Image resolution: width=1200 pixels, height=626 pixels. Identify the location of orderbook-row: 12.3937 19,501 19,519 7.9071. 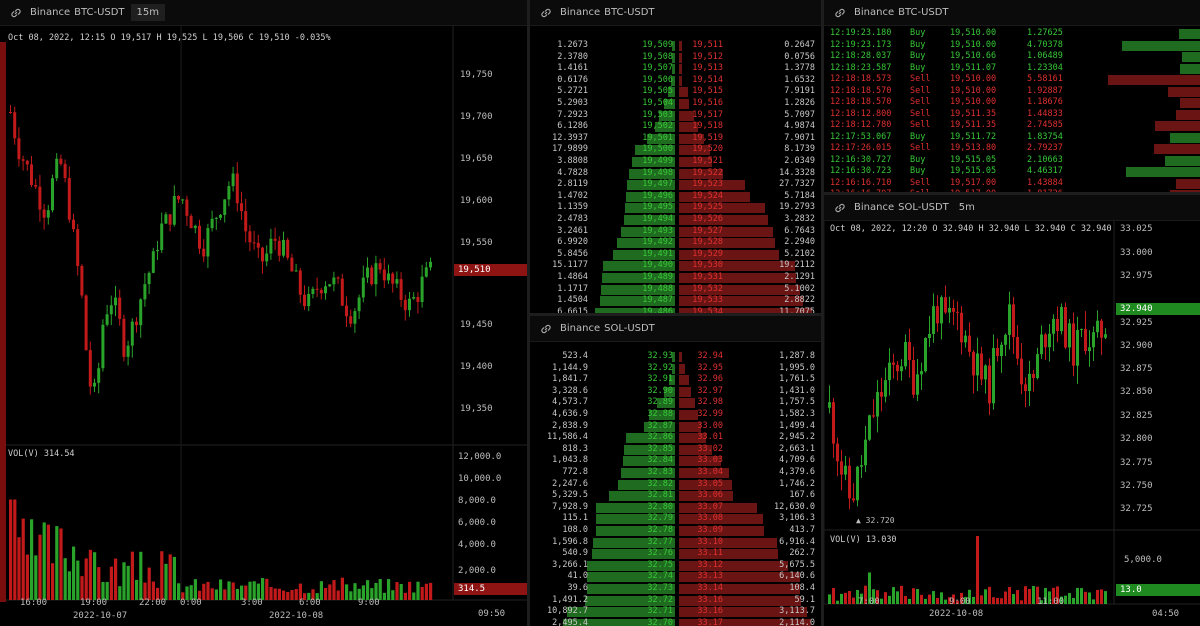
(675, 139).